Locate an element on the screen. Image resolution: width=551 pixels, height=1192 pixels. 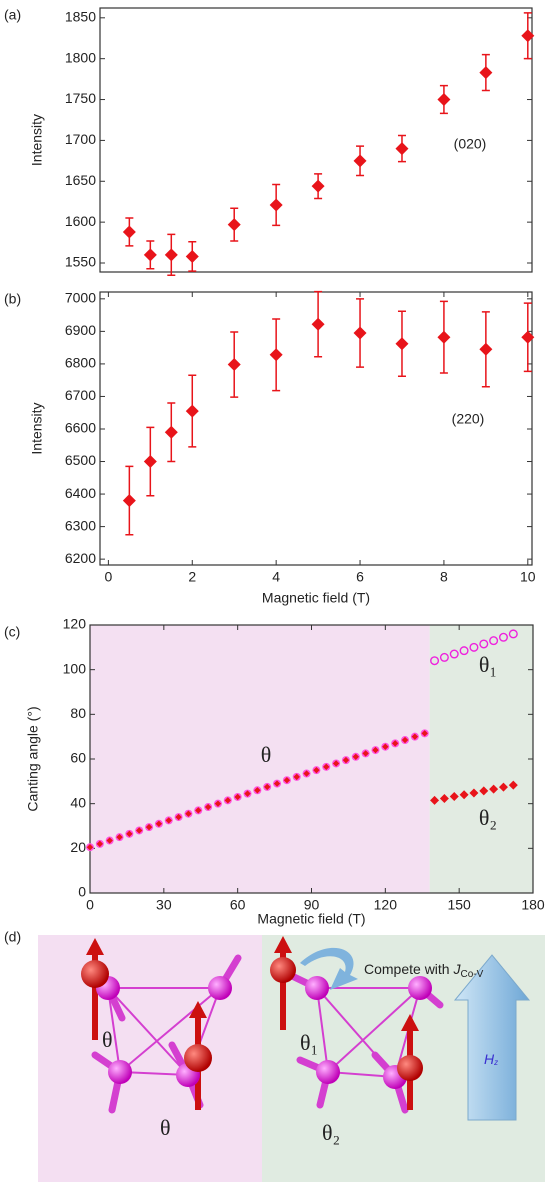
y-tick-label: 1850 is located at coordinates (80, 17).